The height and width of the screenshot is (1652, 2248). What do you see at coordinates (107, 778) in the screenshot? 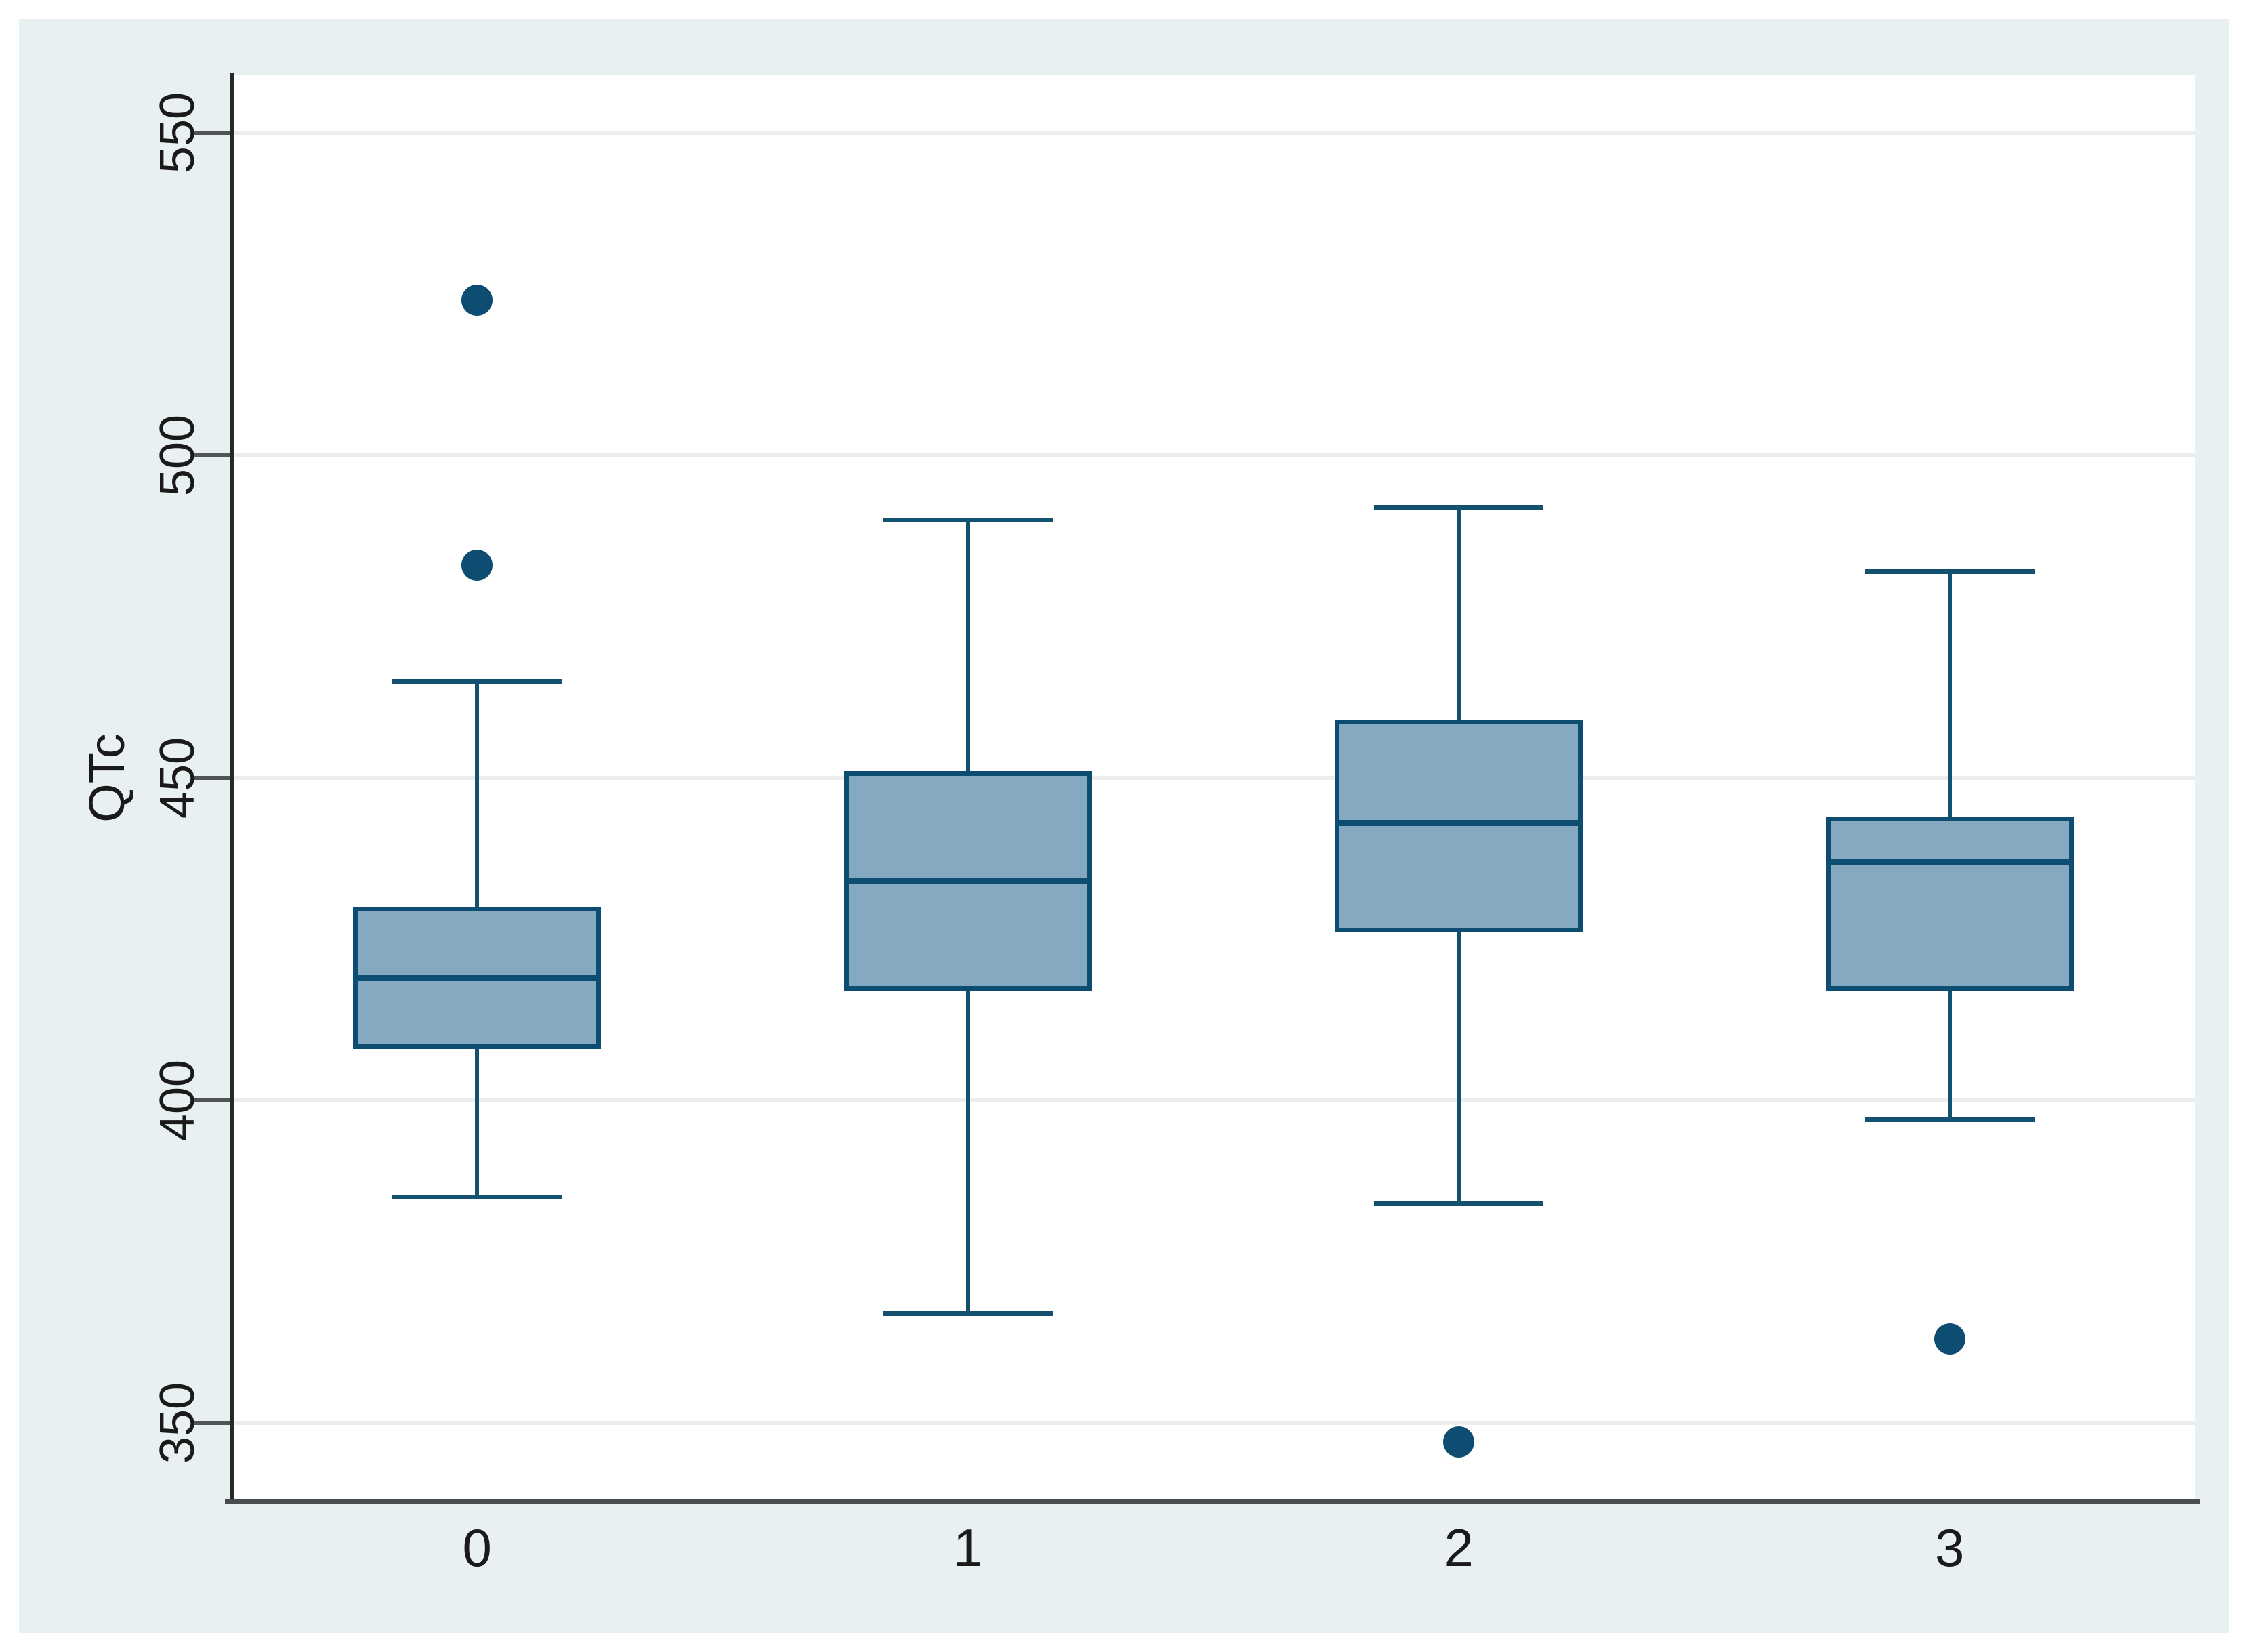
I see `y-axis-title: QTc` at bounding box center [107, 778].